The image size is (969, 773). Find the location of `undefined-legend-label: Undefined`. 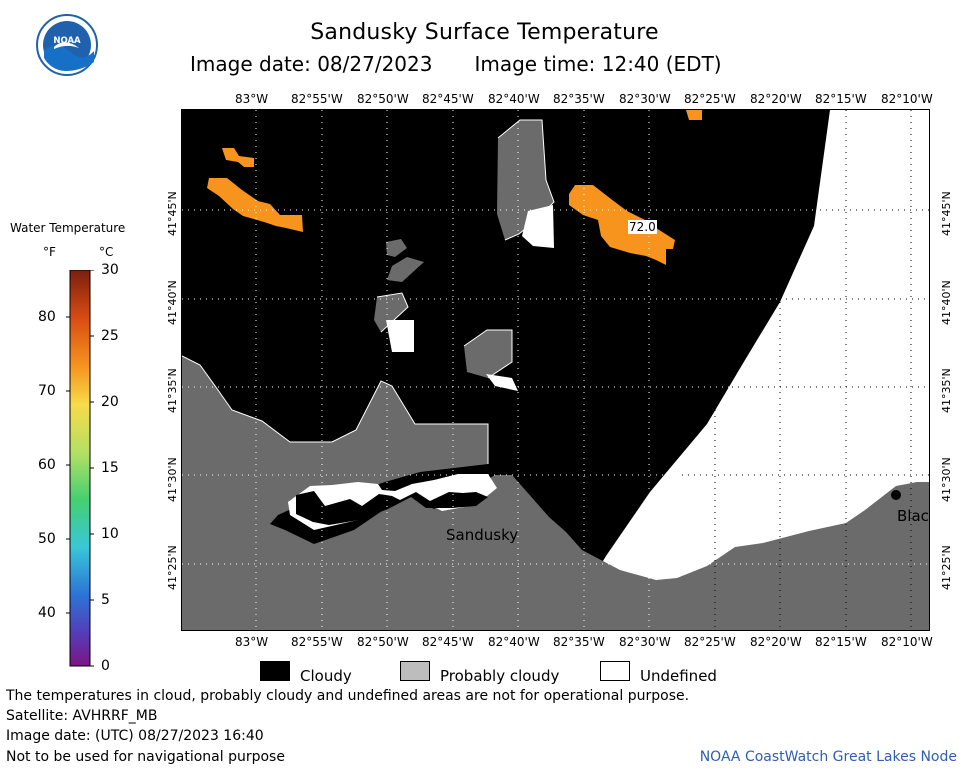

undefined-legend-label: Undefined is located at coordinates (678, 676).